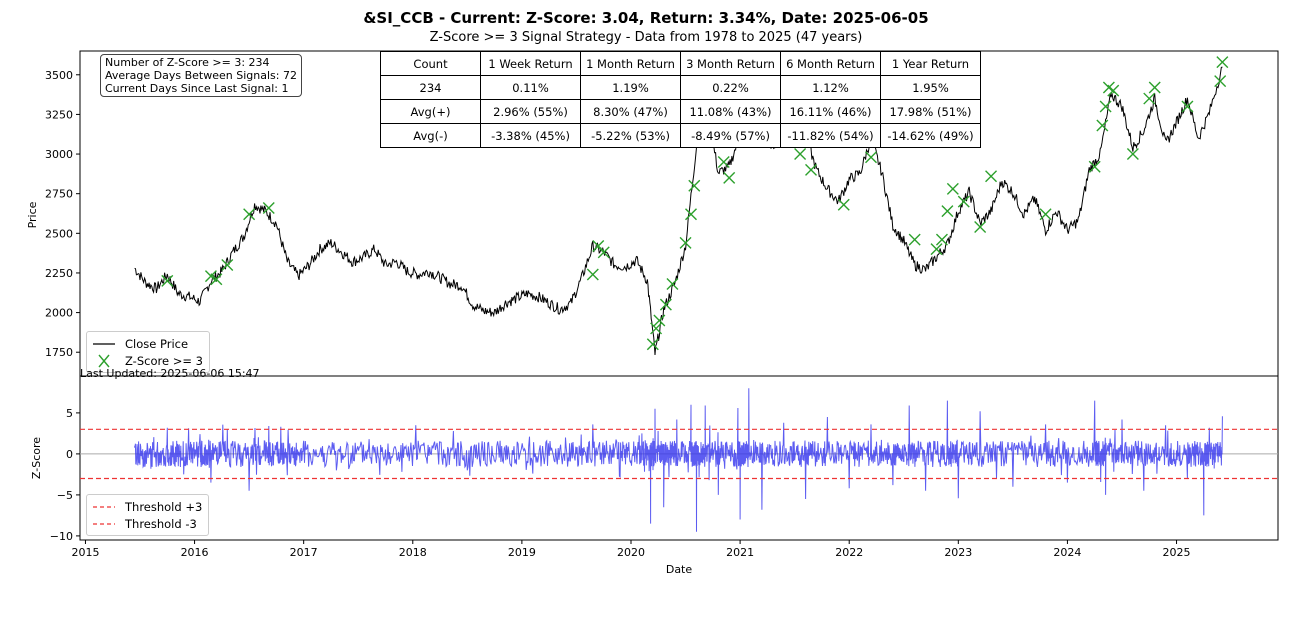 The image size is (1292, 634). Describe the element at coordinates (430, 87) in the screenshot. I see `table-cell: 234` at that location.